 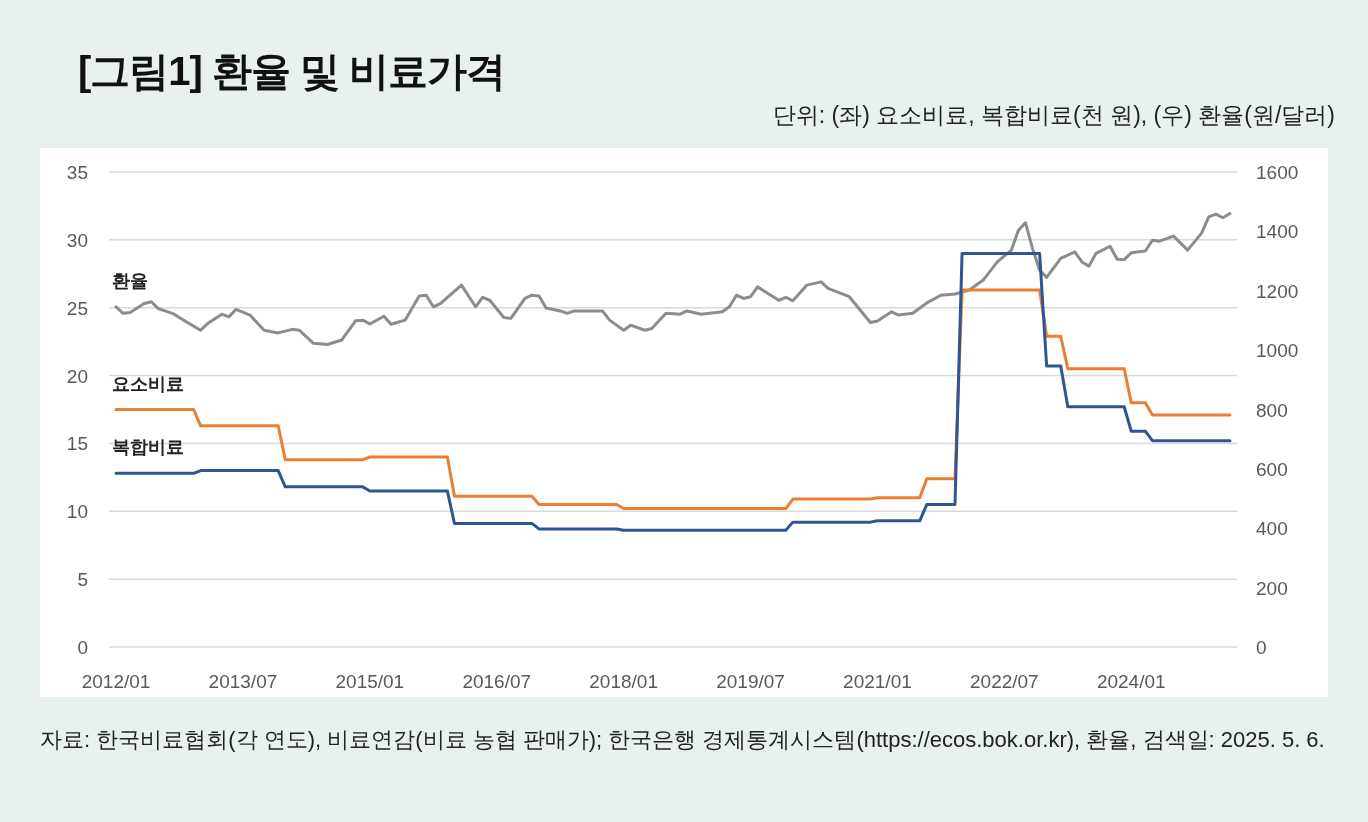 I want to click on y2-tick-label: 1600, so click(x=1277, y=172).